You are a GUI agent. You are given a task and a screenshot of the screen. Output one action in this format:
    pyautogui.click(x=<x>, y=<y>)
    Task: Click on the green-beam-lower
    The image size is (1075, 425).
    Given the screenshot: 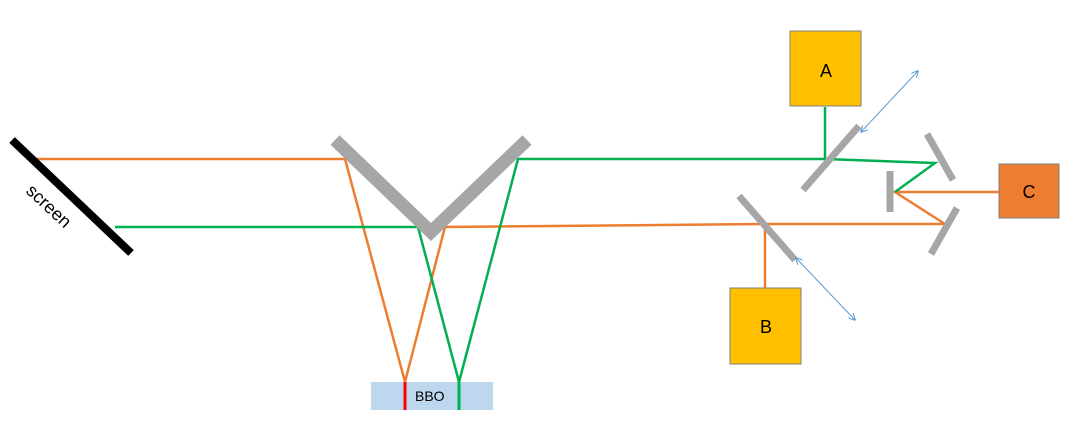 What is the action you would take?
    pyautogui.click(x=288, y=304)
    